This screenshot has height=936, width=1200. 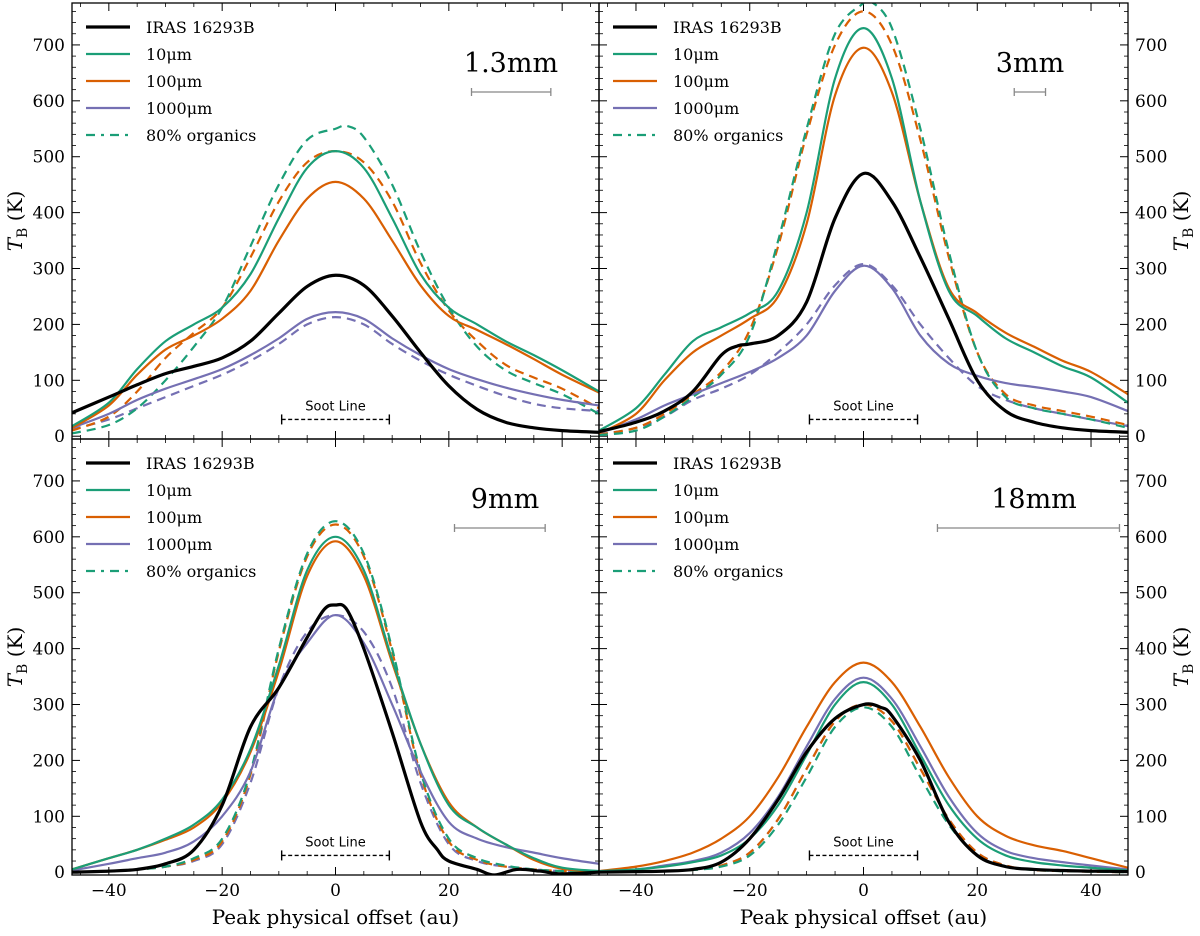 What do you see at coordinates (863, 891) in the screenshot?
I see `x-tick-label: 0` at bounding box center [863, 891].